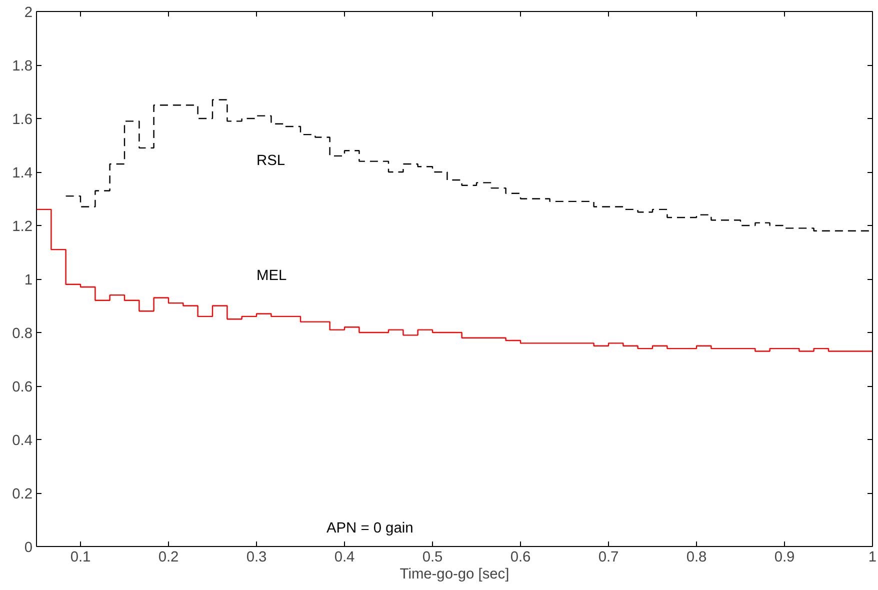 The height and width of the screenshot is (590, 878). Describe the element at coordinates (432, 558) in the screenshot. I see `x-tick-label: 0.5` at that location.